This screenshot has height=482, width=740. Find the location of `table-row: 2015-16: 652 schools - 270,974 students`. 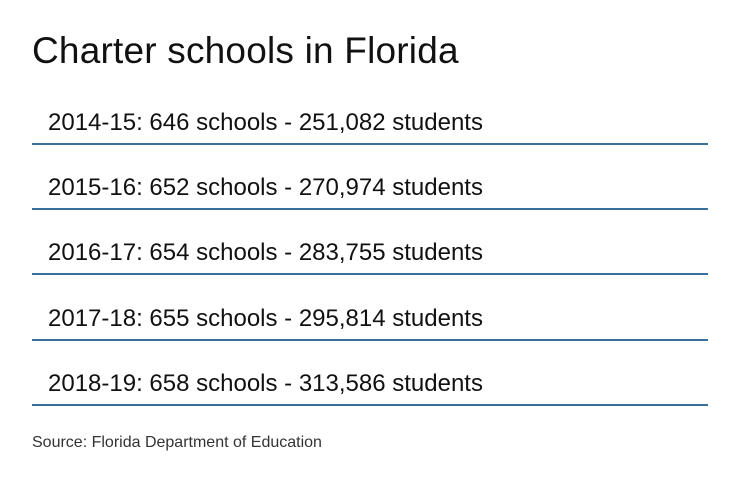

table-row: 2015-16: 652 schools - 270,974 students is located at coordinates (370, 187).